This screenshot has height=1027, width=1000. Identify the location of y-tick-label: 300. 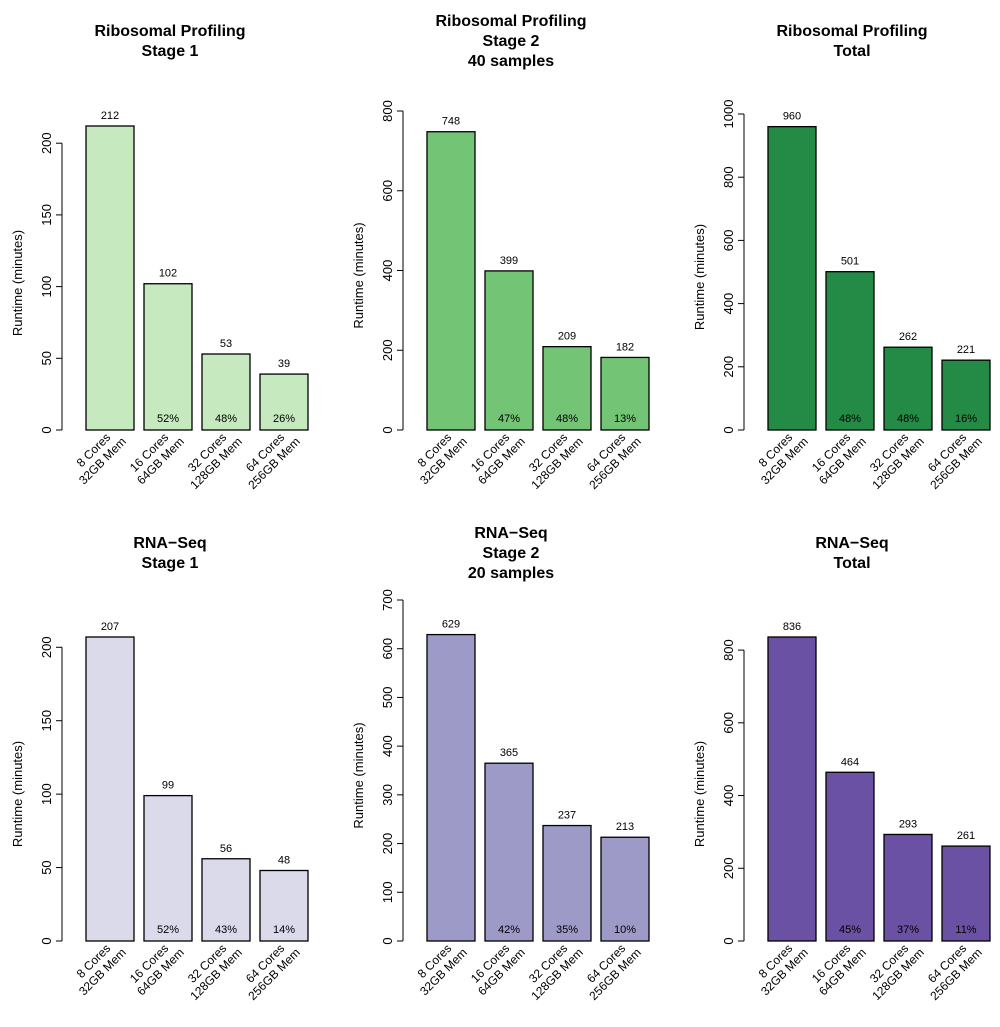
(387, 795).